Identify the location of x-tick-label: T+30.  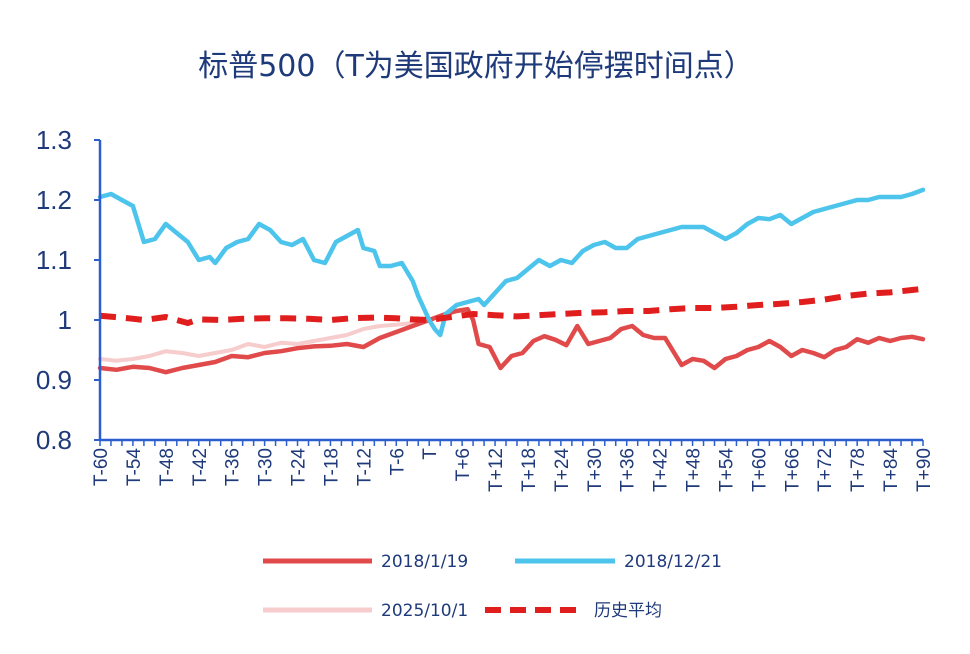
(595, 470).